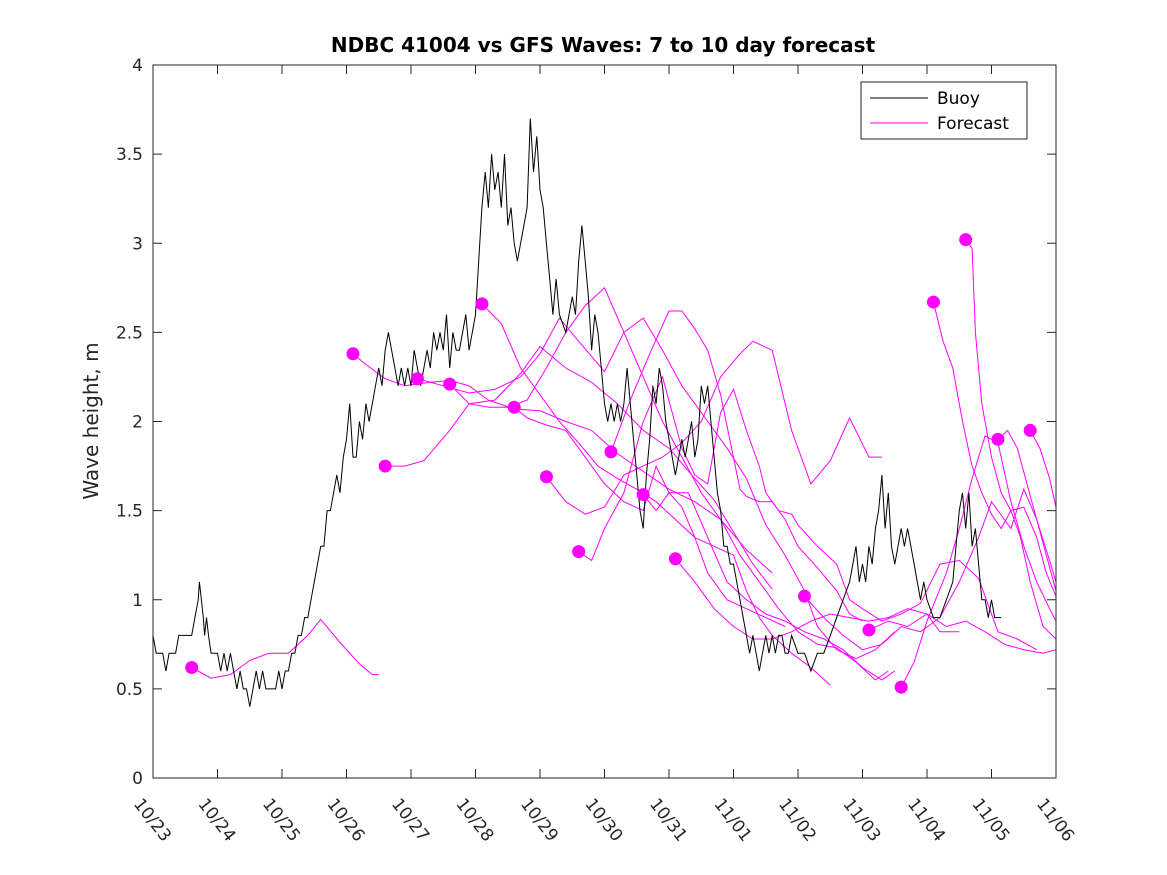  Describe the element at coordinates (129, 333) in the screenshot. I see `y-tick-label: 2.5` at that location.